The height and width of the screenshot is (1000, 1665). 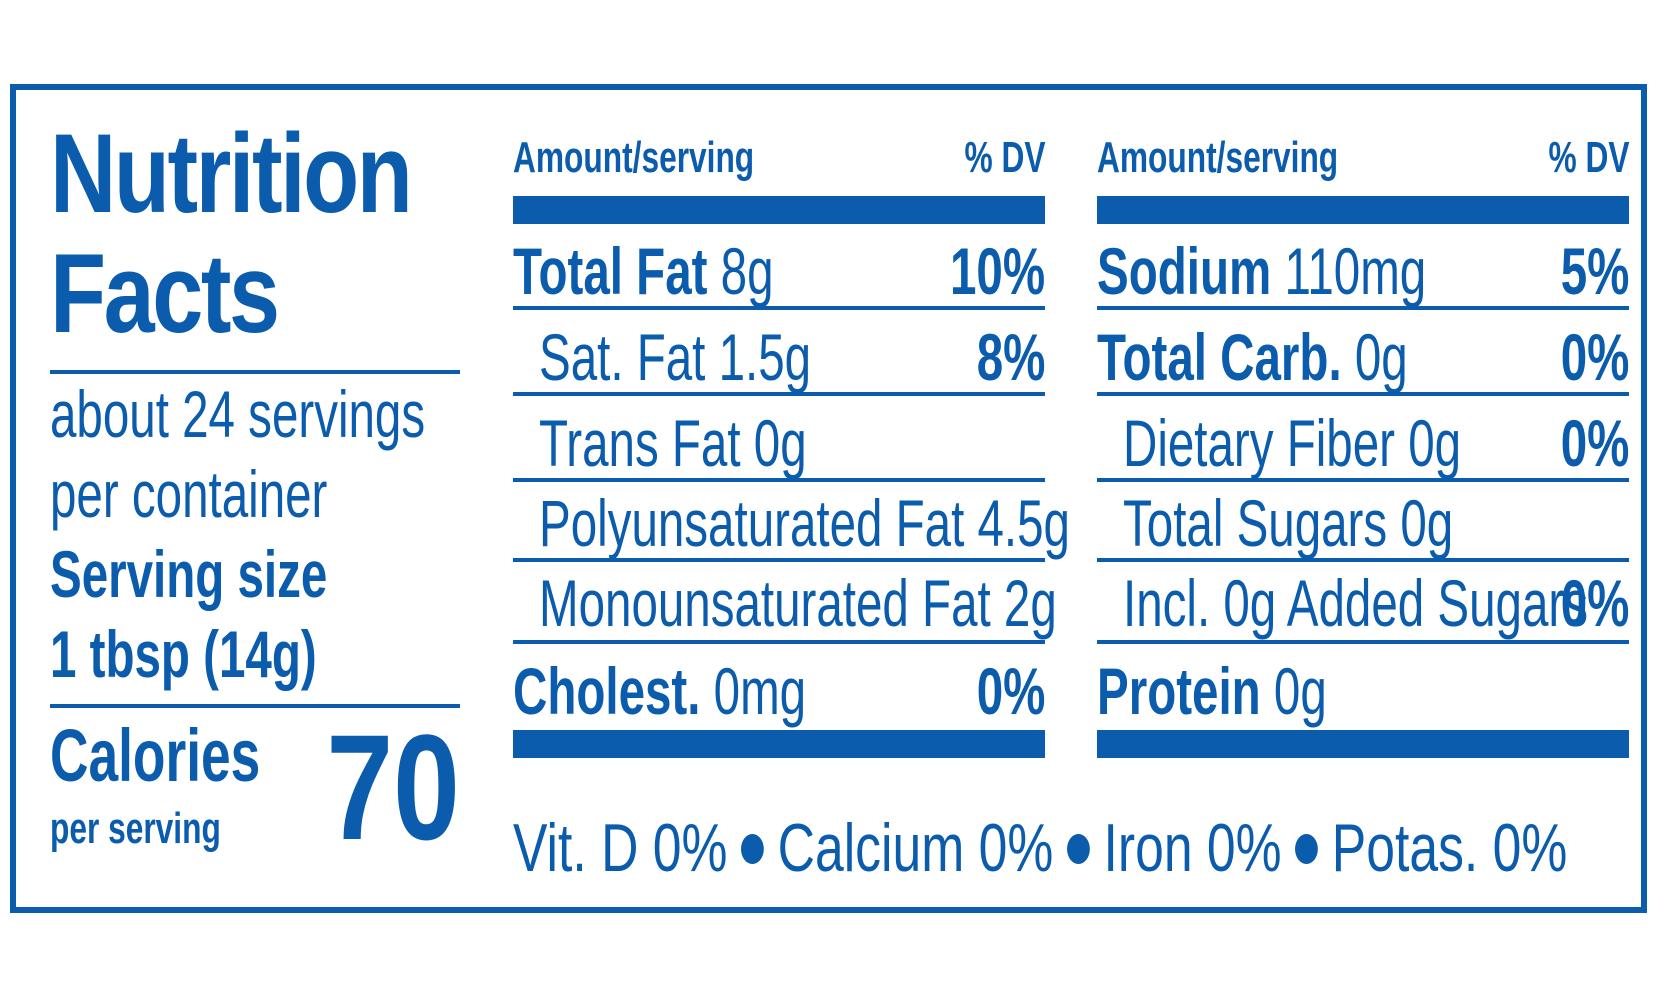 I want to click on nutrient-row: Total Carb. 0g 0%, so click(x=1363, y=353).